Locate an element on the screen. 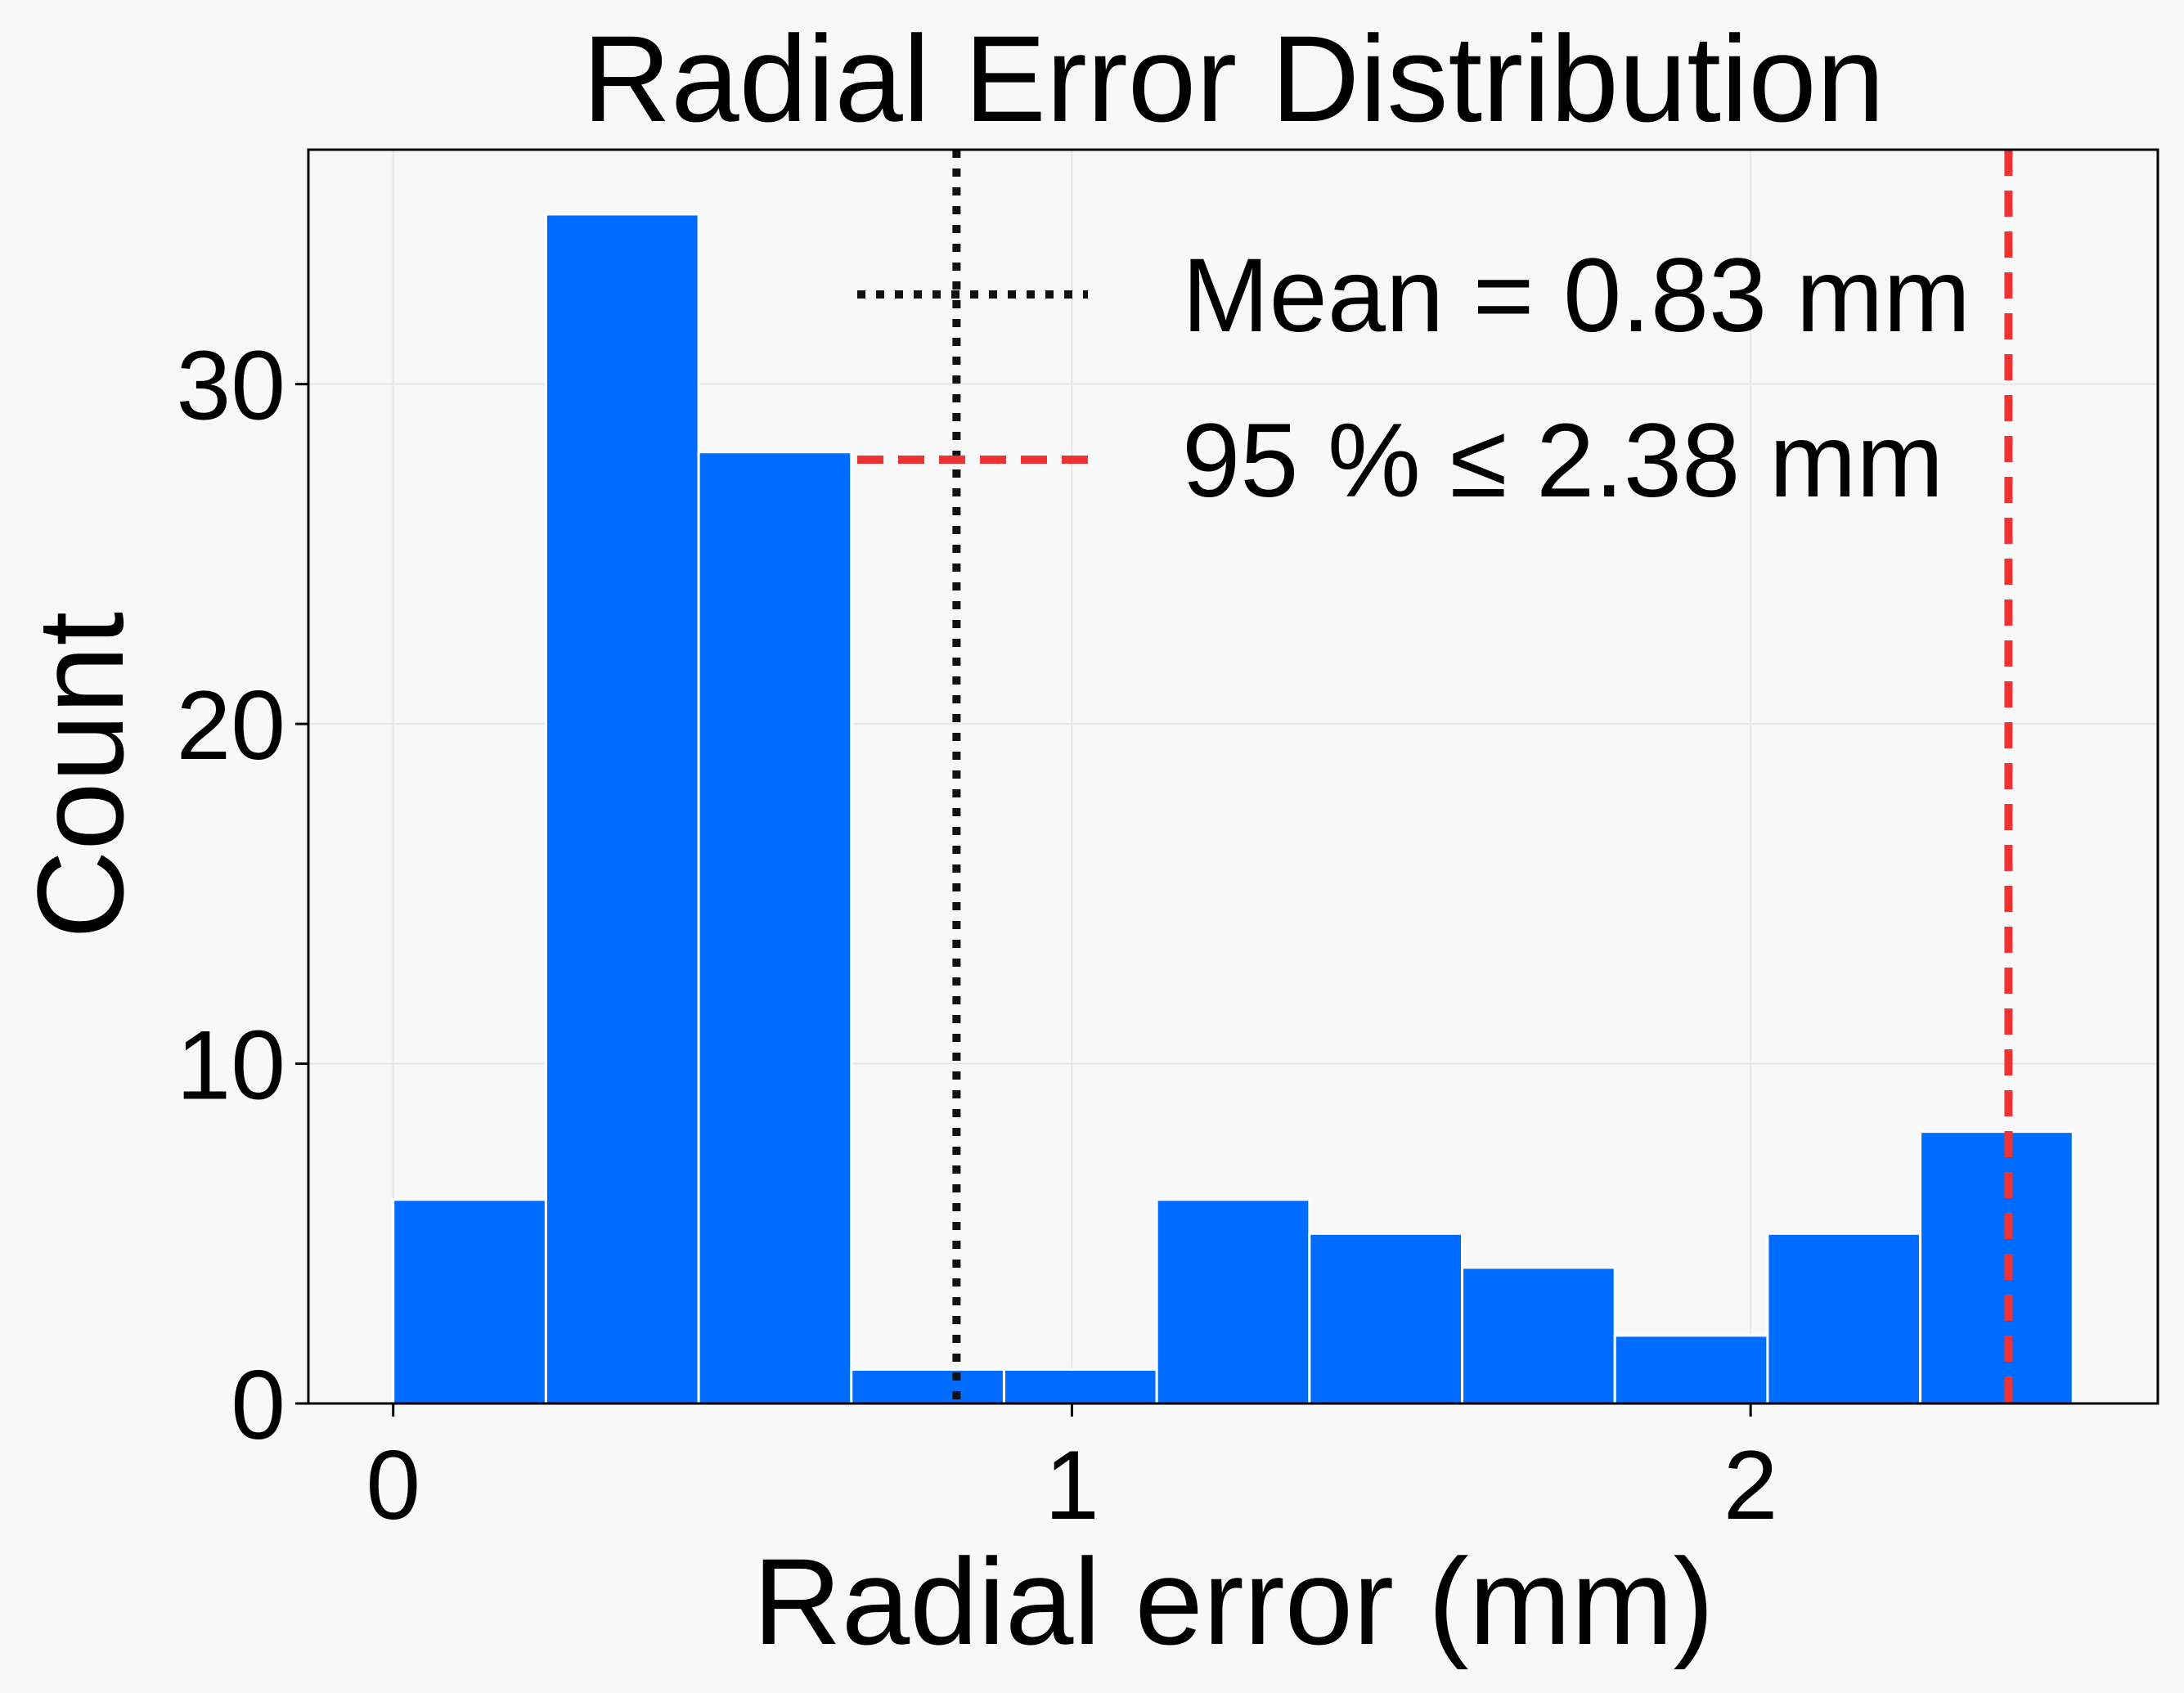  x-axis-label: Radial error (mm) is located at coordinates (1234, 1601).